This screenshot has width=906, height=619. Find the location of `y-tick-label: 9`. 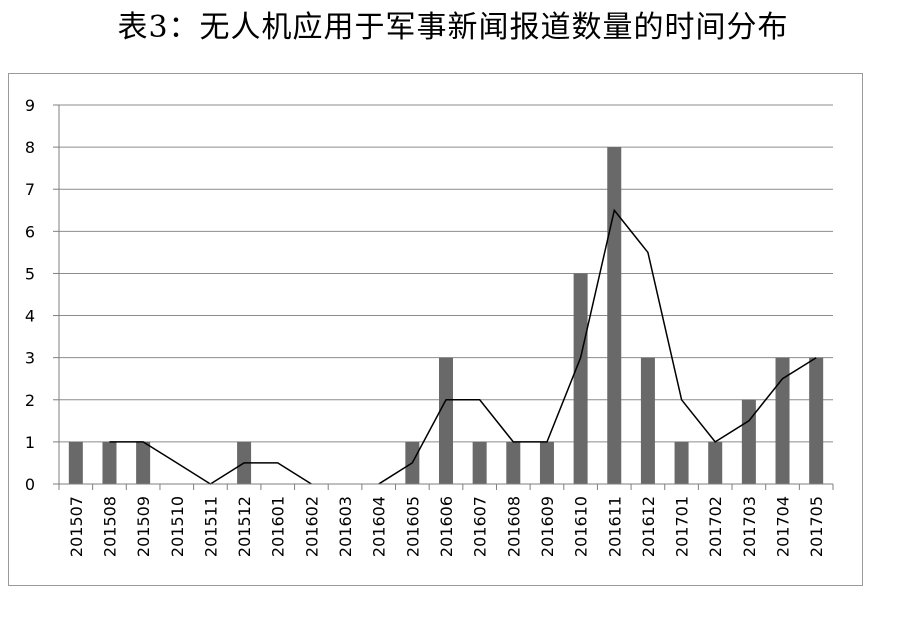

y-tick-label: 9 is located at coordinates (30, 105).